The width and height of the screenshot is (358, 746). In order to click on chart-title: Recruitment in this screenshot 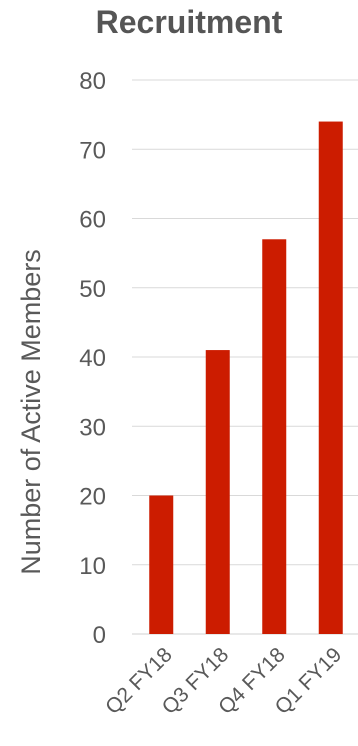, I will do `click(189, 22)`.